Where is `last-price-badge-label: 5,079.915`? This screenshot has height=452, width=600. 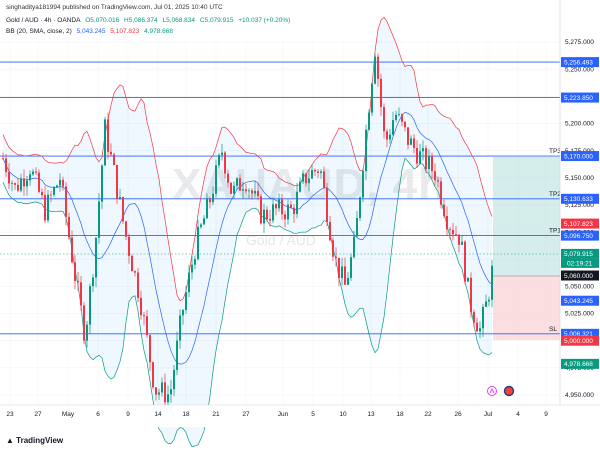 last-price-badge-label: 5,079.915 is located at coordinates (578, 254).